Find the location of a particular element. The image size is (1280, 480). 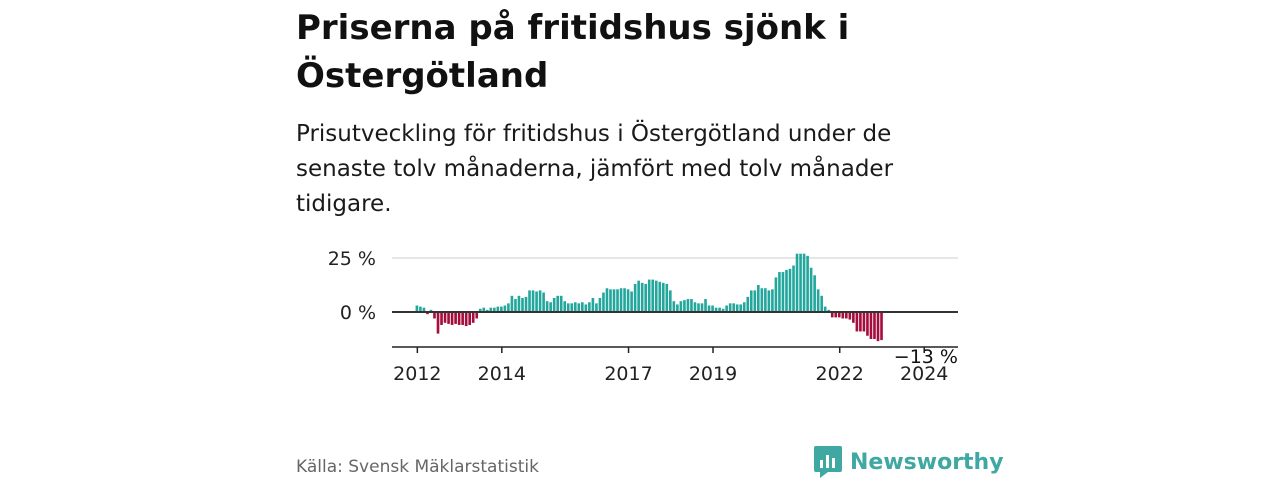

brand-name: Newsworthy is located at coordinates (927, 462).